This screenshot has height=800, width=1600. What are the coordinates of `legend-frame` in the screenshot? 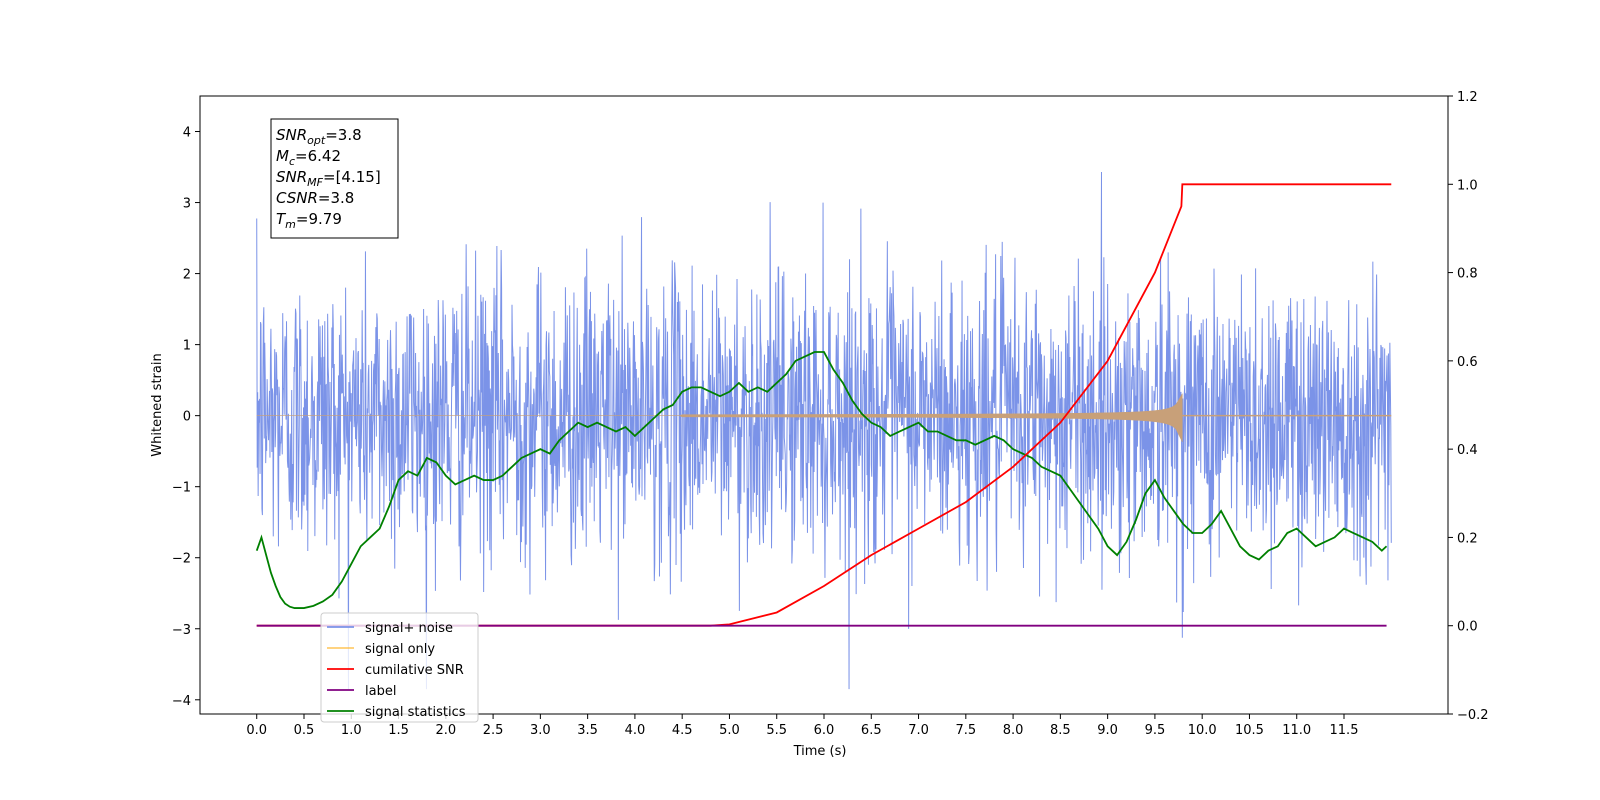 It's located at (399, 667).